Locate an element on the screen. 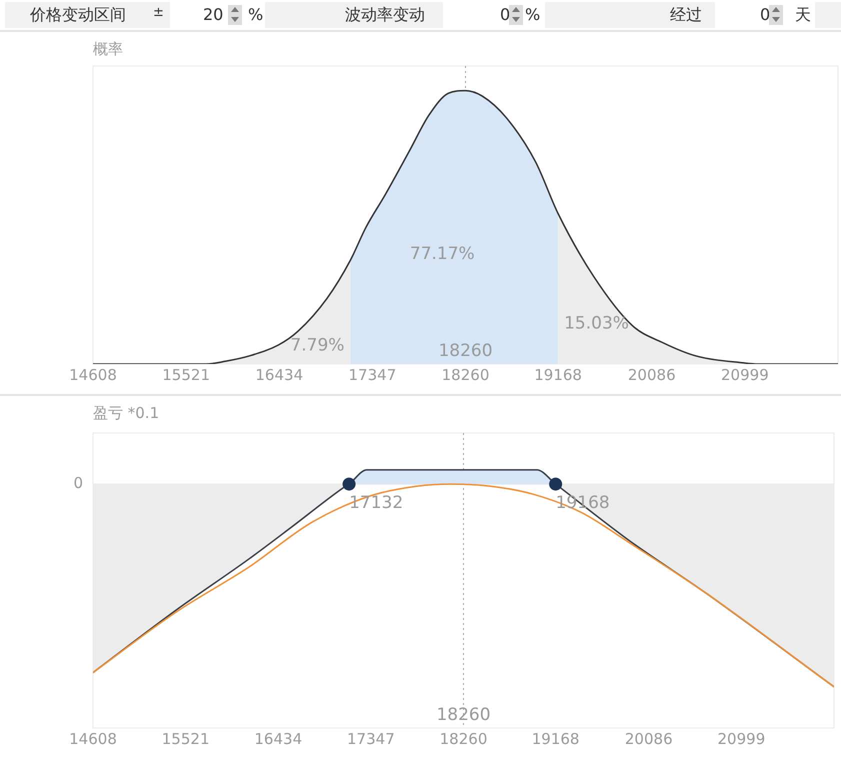 This screenshot has height=758, width=841. ref-line-label: 0 is located at coordinates (78, 483).